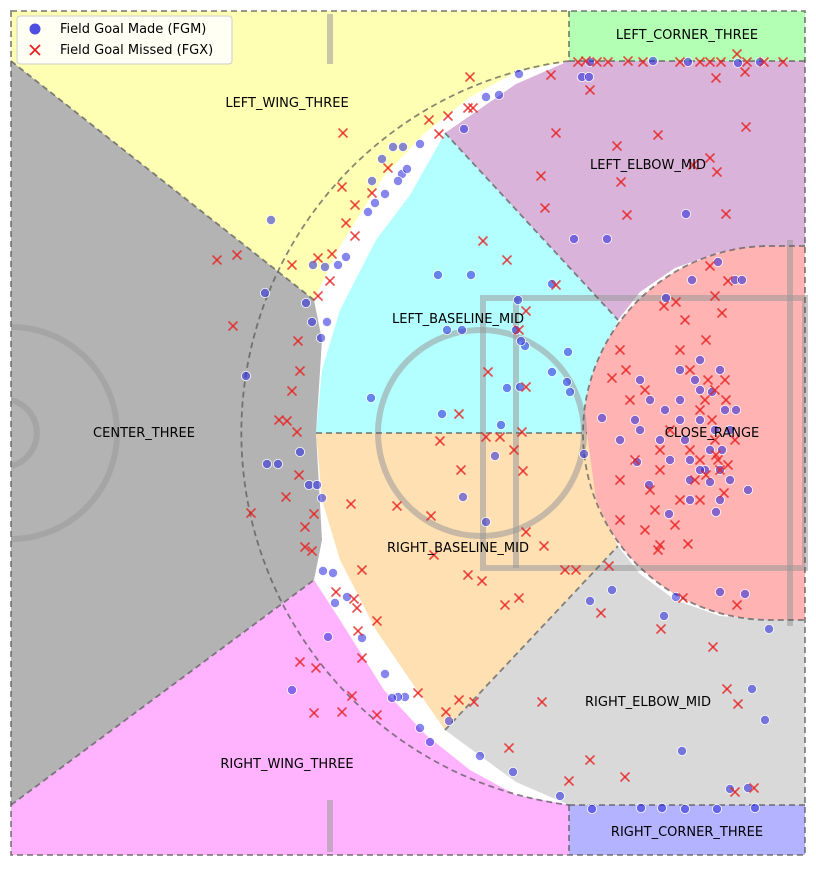 This screenshot has height=872, width=816. Describe the element at coordinates (467, 283) in the screenshot. I see `zone-left-baseline-mid` at that location.